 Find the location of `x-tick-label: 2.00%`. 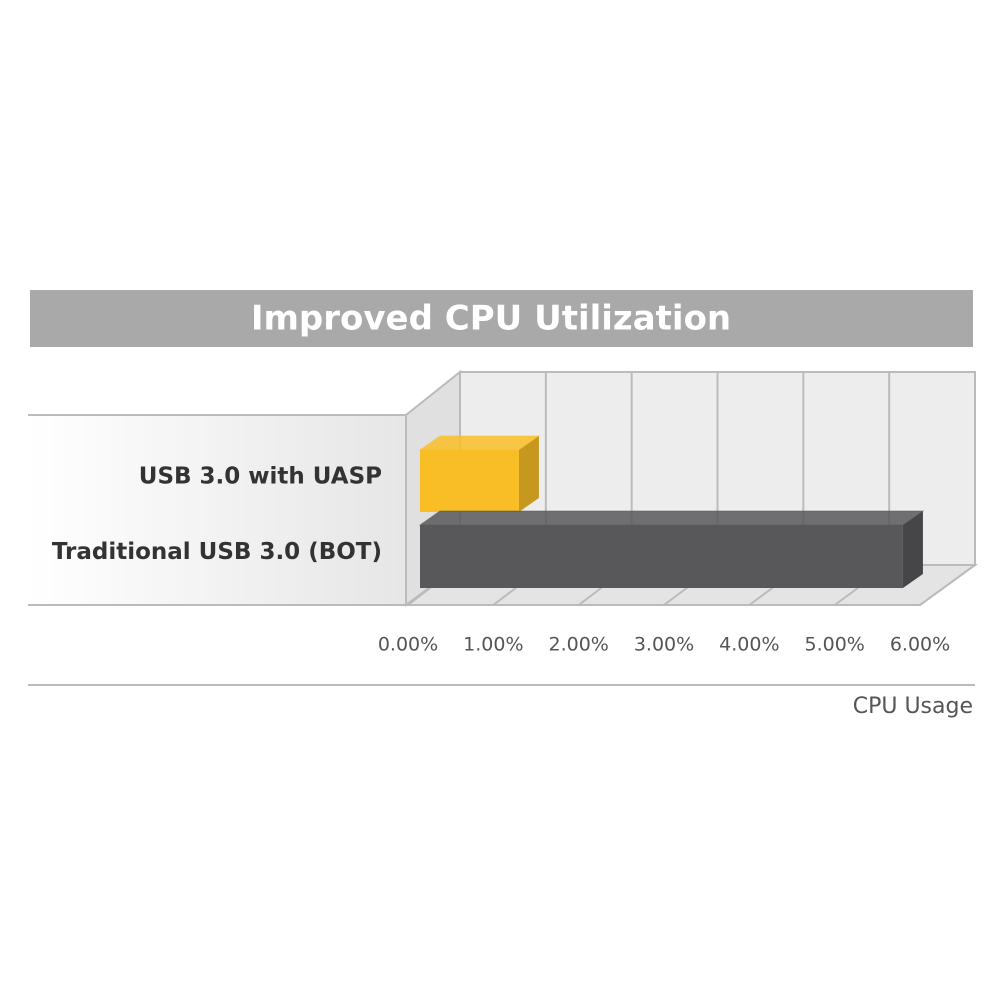

x-tick-label: 2.00% is located at coordinates (578, 645).